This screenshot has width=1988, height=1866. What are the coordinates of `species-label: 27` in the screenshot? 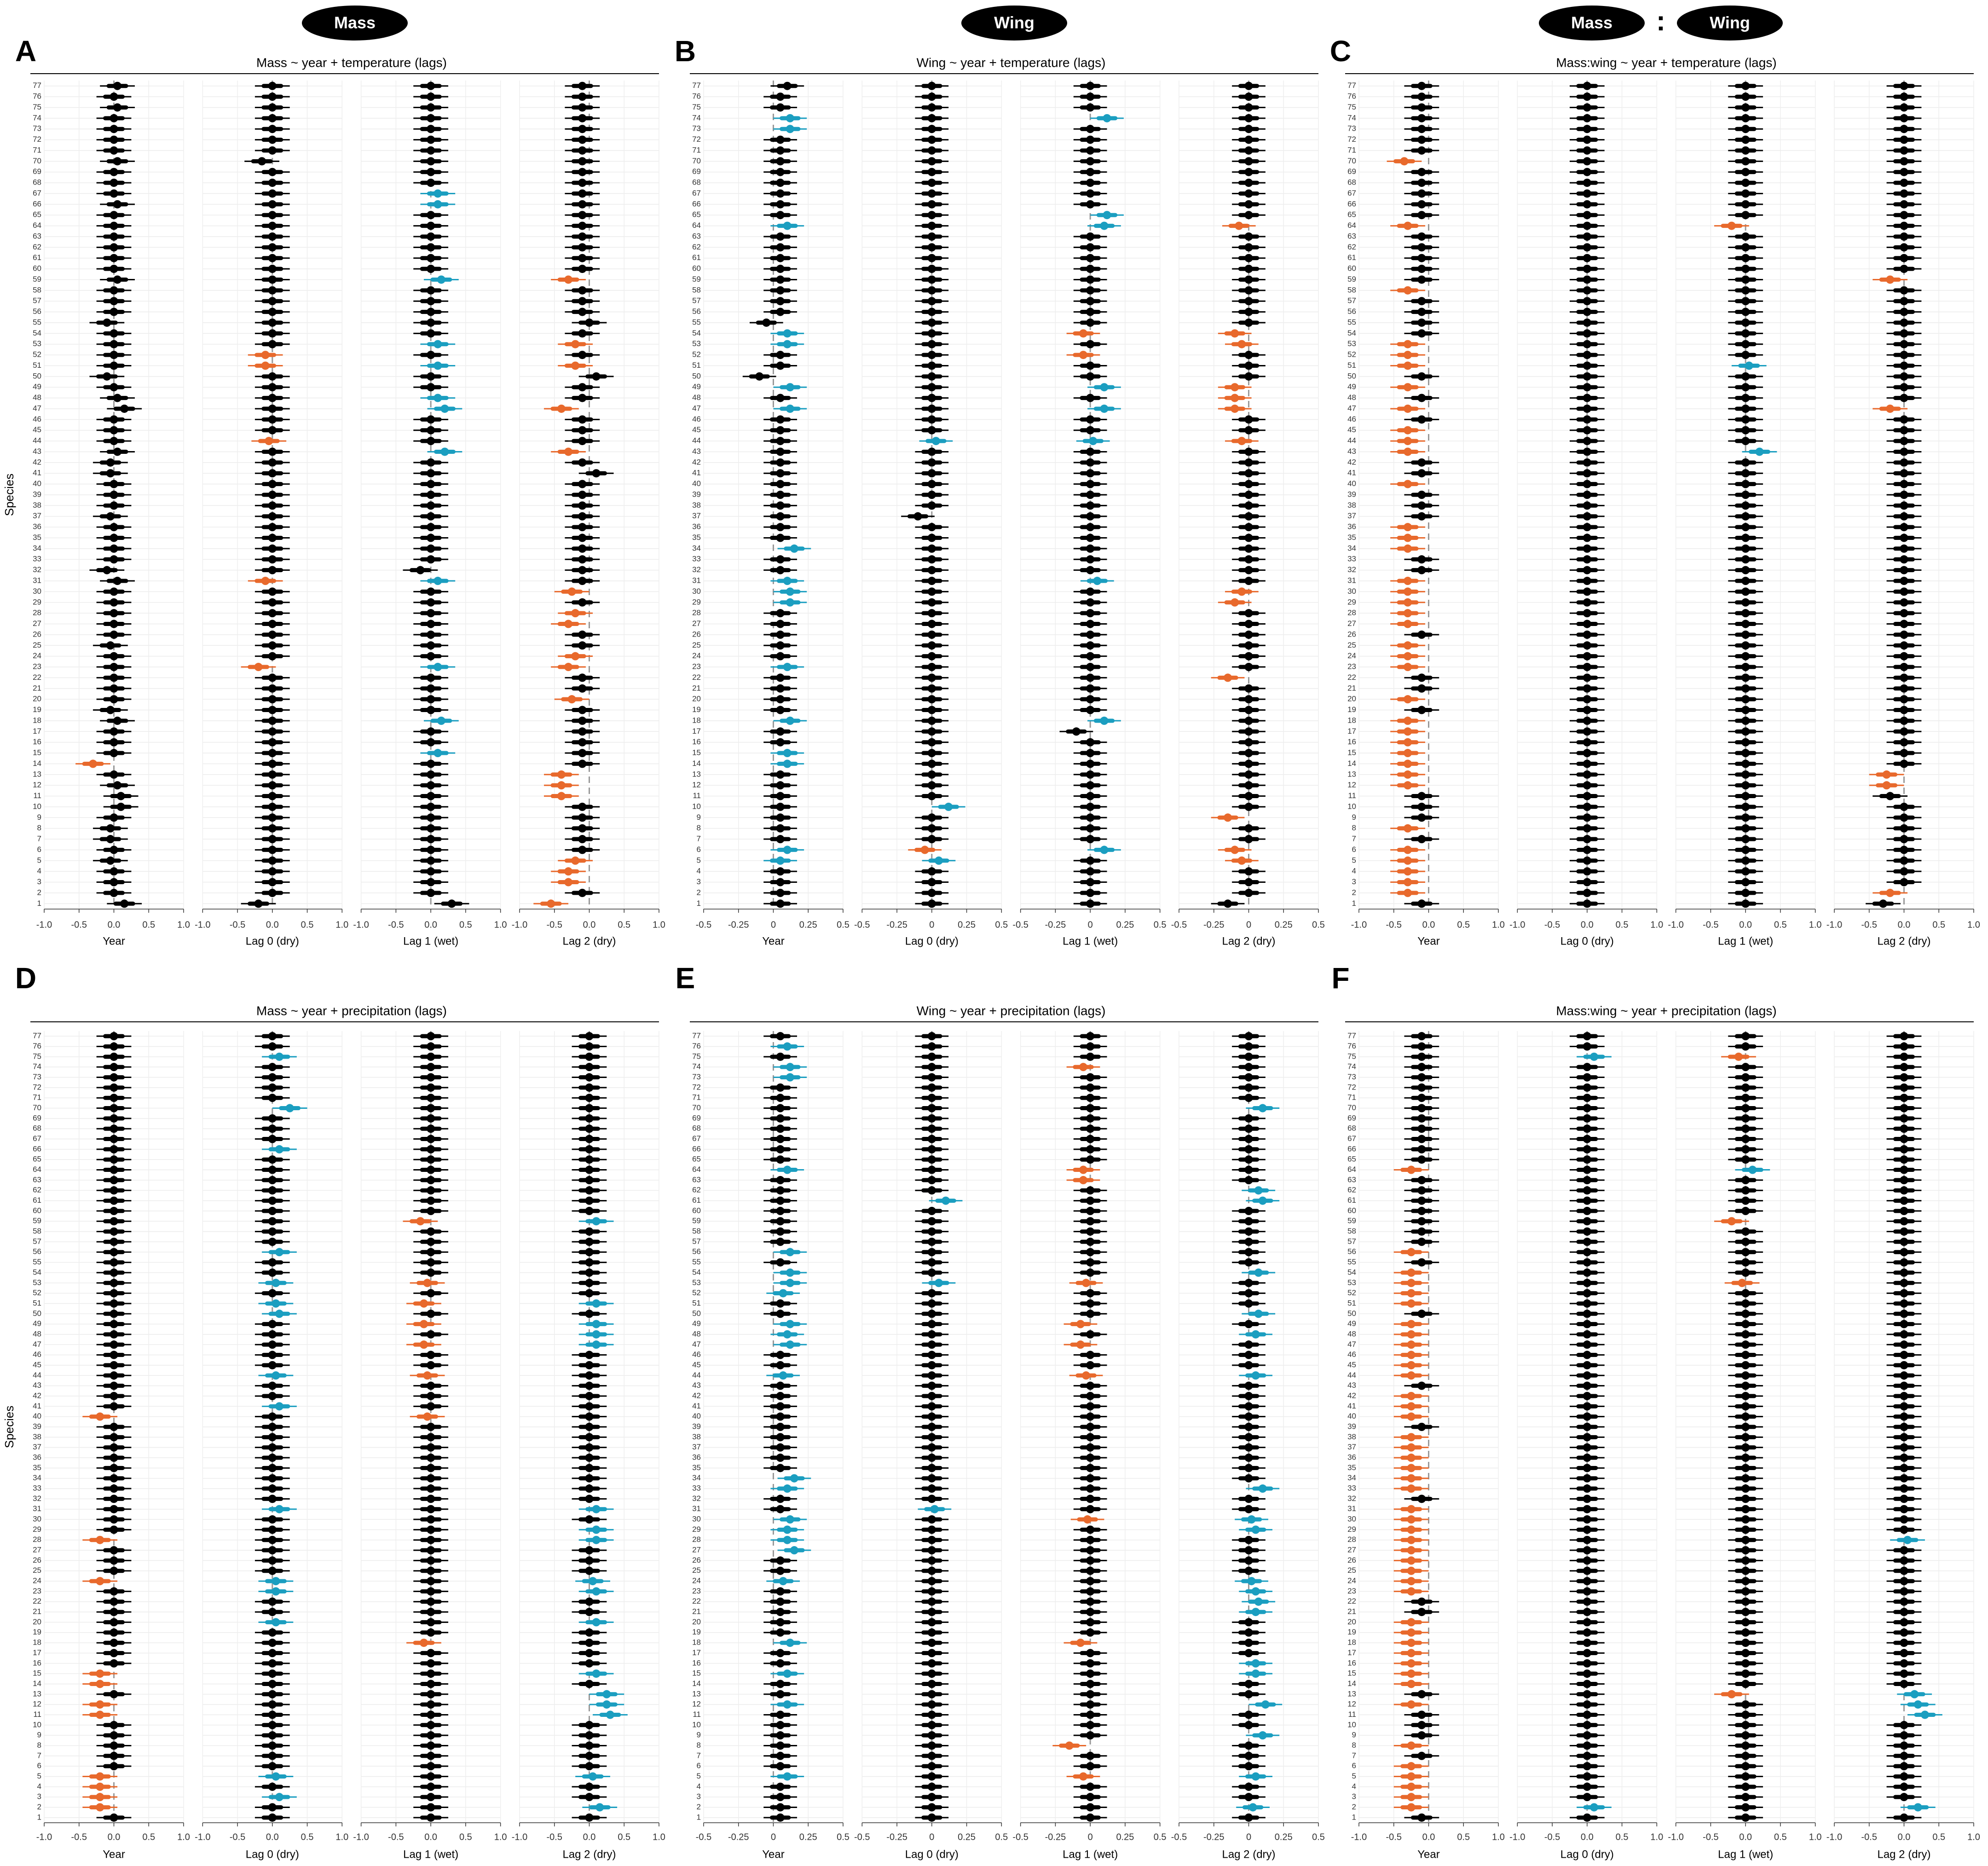 It's located at (37, 1550).